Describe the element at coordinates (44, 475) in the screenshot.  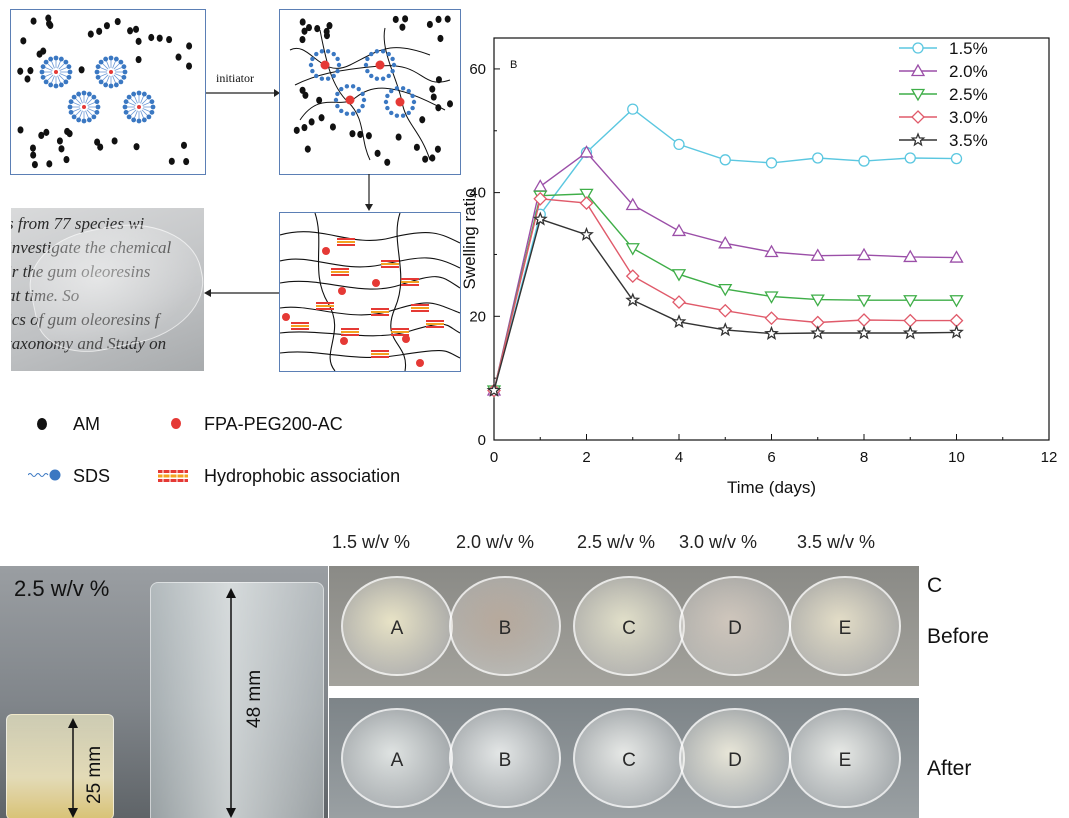
I see `sds-surfactant-icon` at that location.